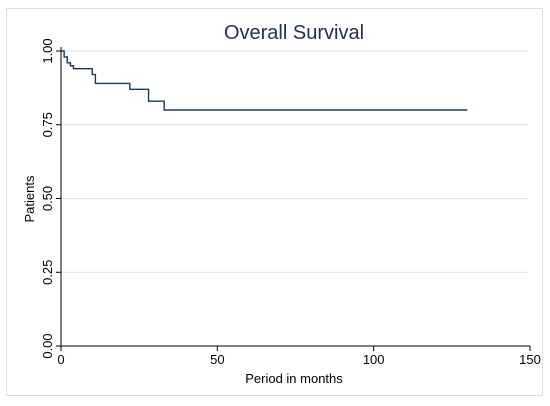 This screenshot has height=406, width=550. I want to click on y-axis-label: Patients, so click(29, 198).